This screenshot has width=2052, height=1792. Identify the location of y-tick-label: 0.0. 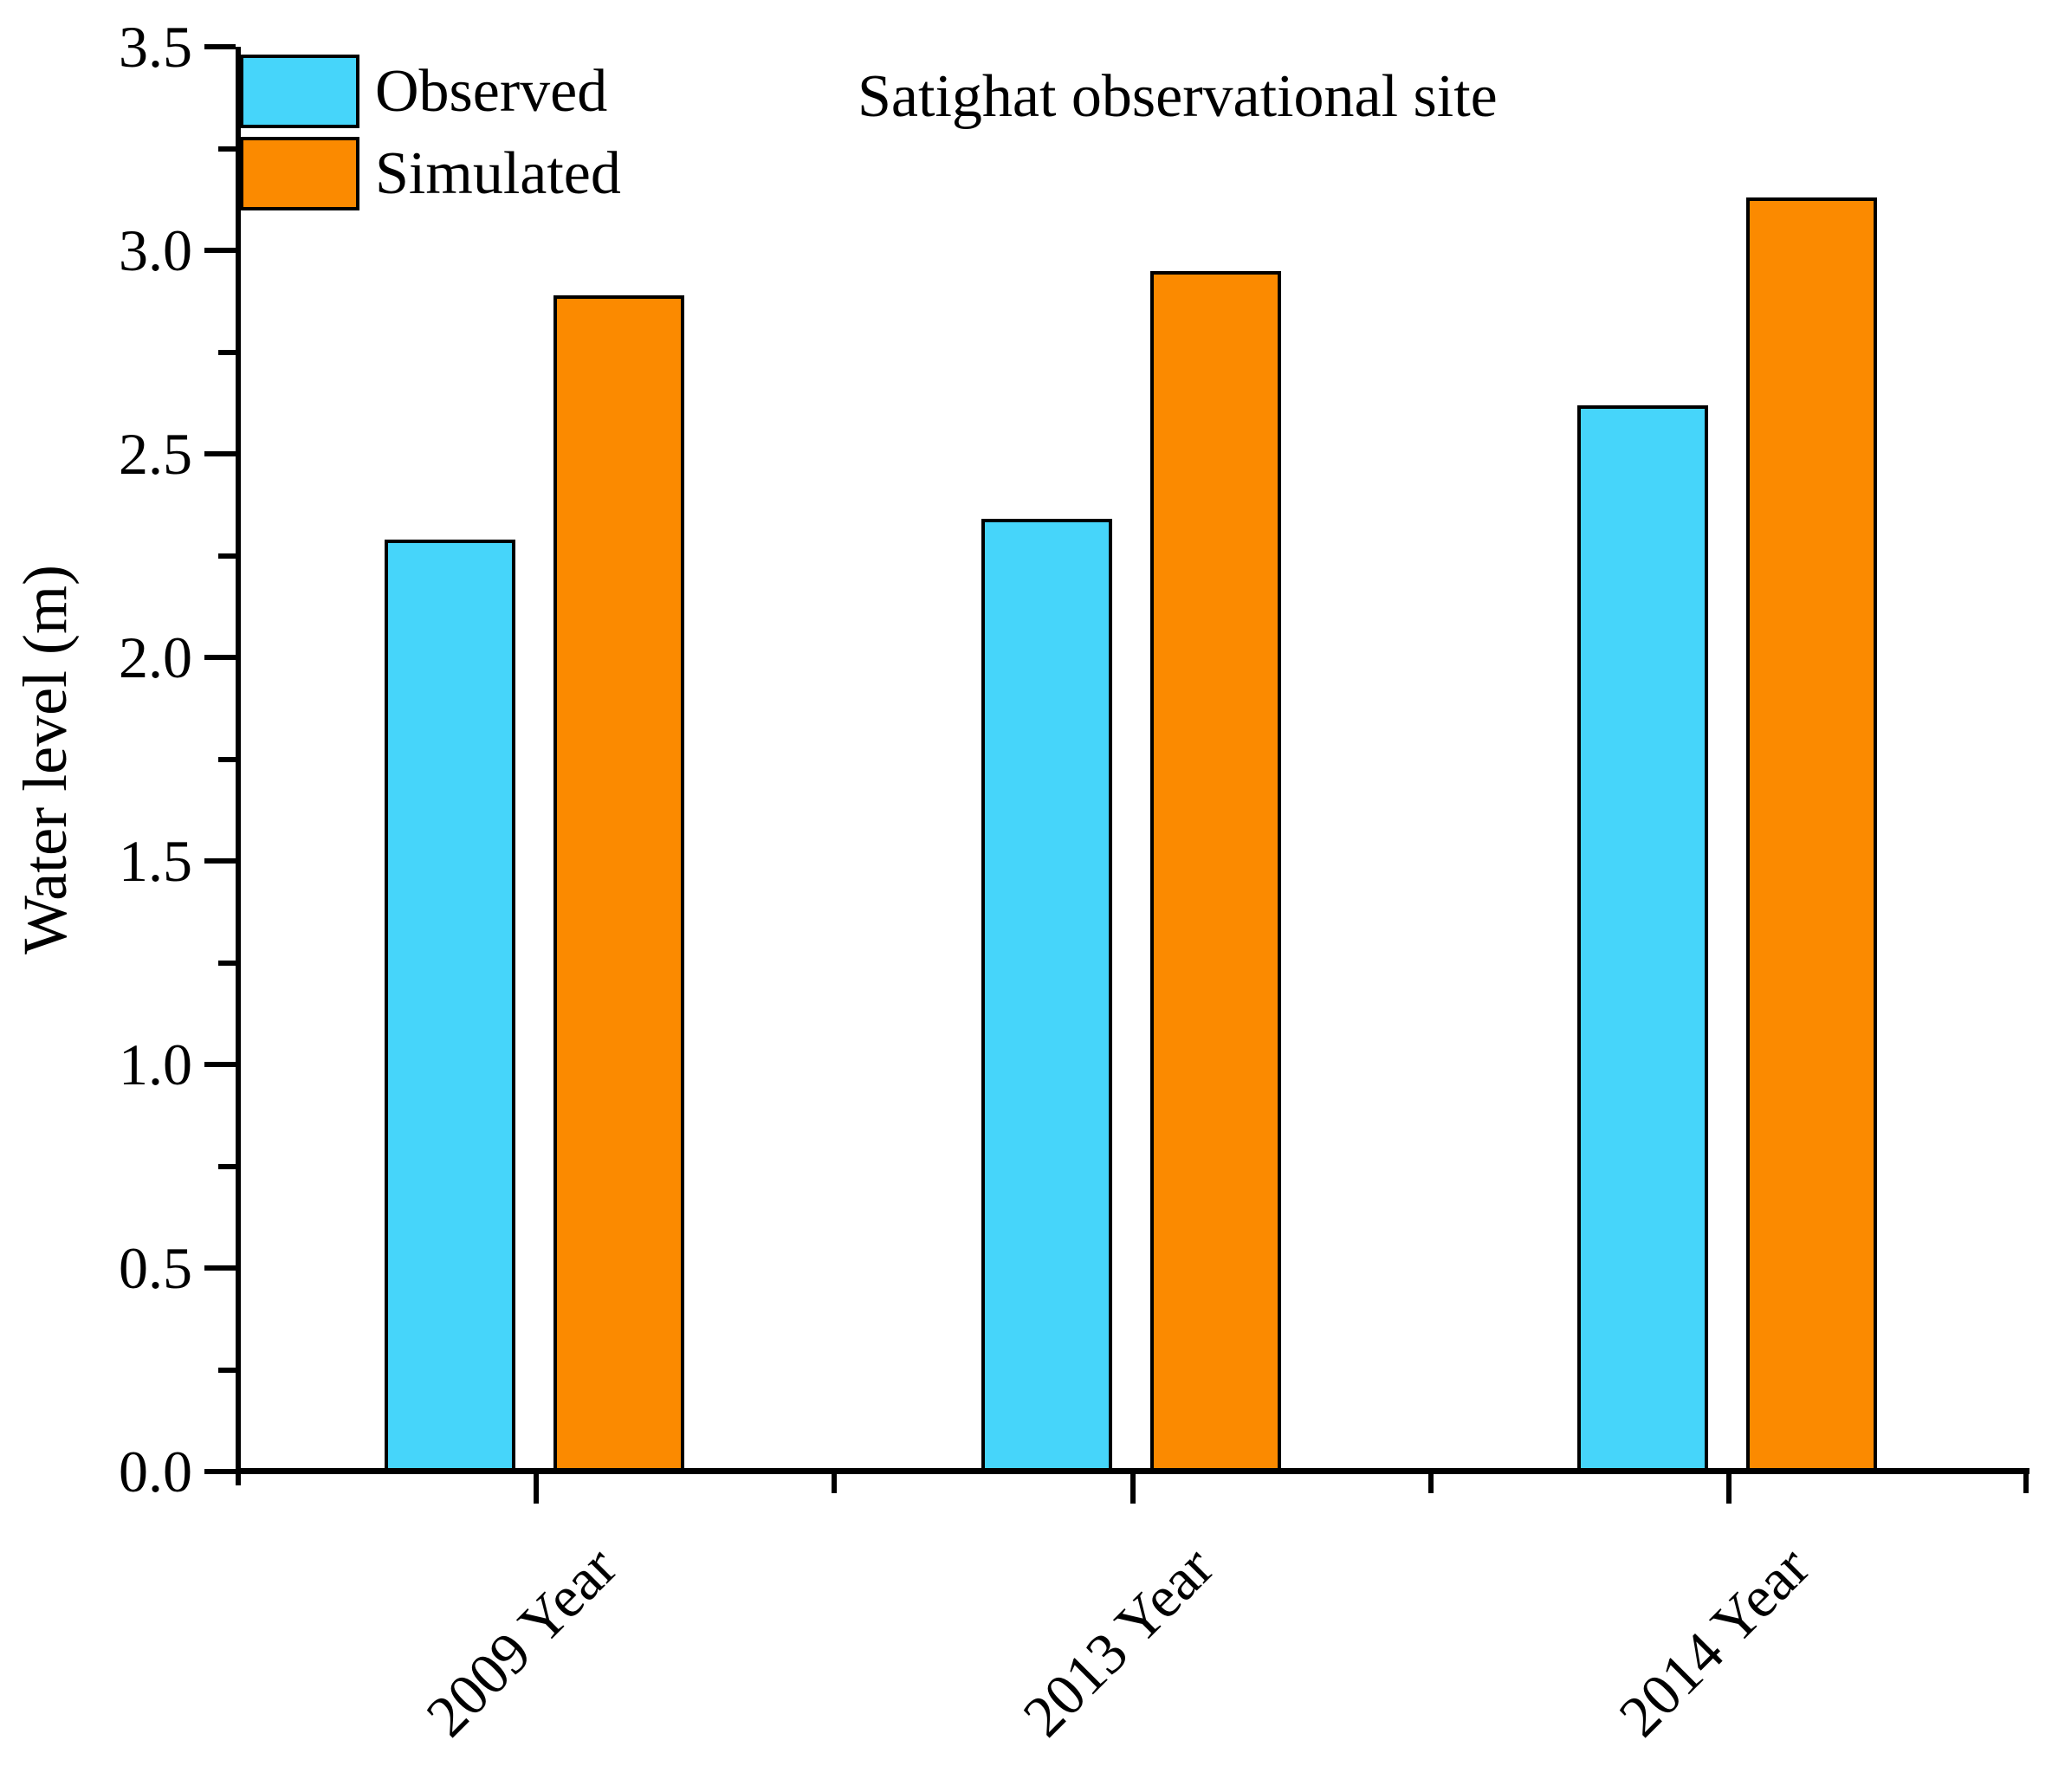
(155, 1471).